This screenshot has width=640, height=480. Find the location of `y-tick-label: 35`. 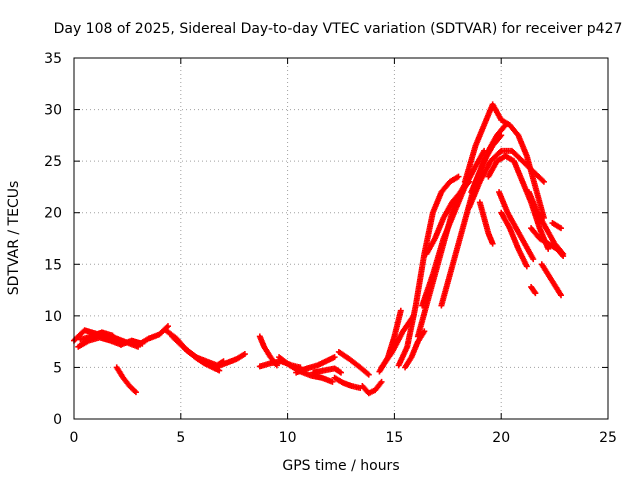

y-tick-label: 35 is located at coordinates (53, 59).